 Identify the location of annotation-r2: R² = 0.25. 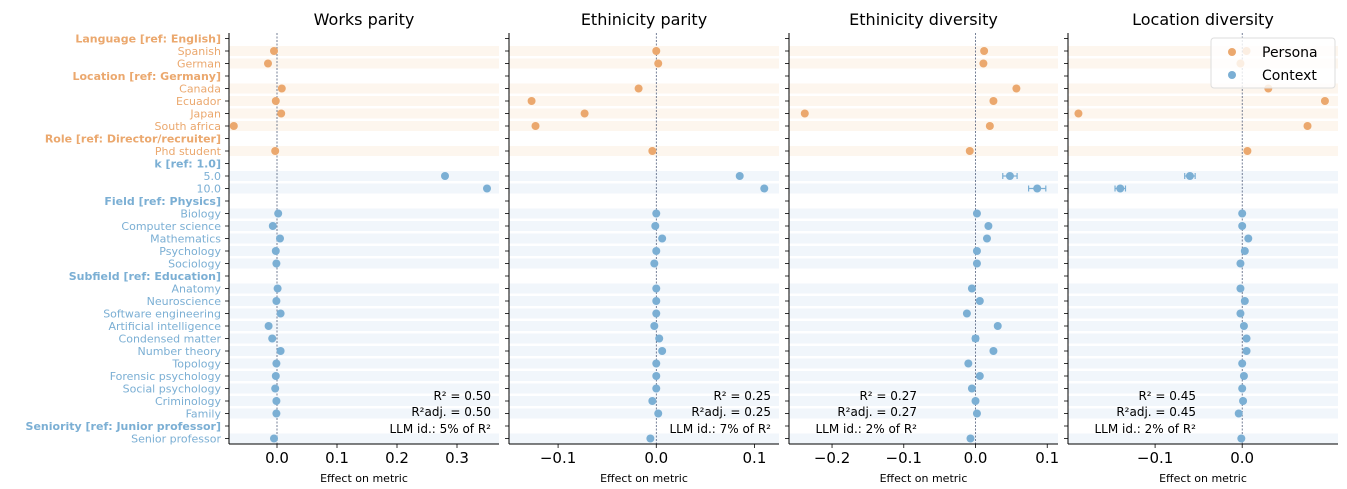
(742, 396).